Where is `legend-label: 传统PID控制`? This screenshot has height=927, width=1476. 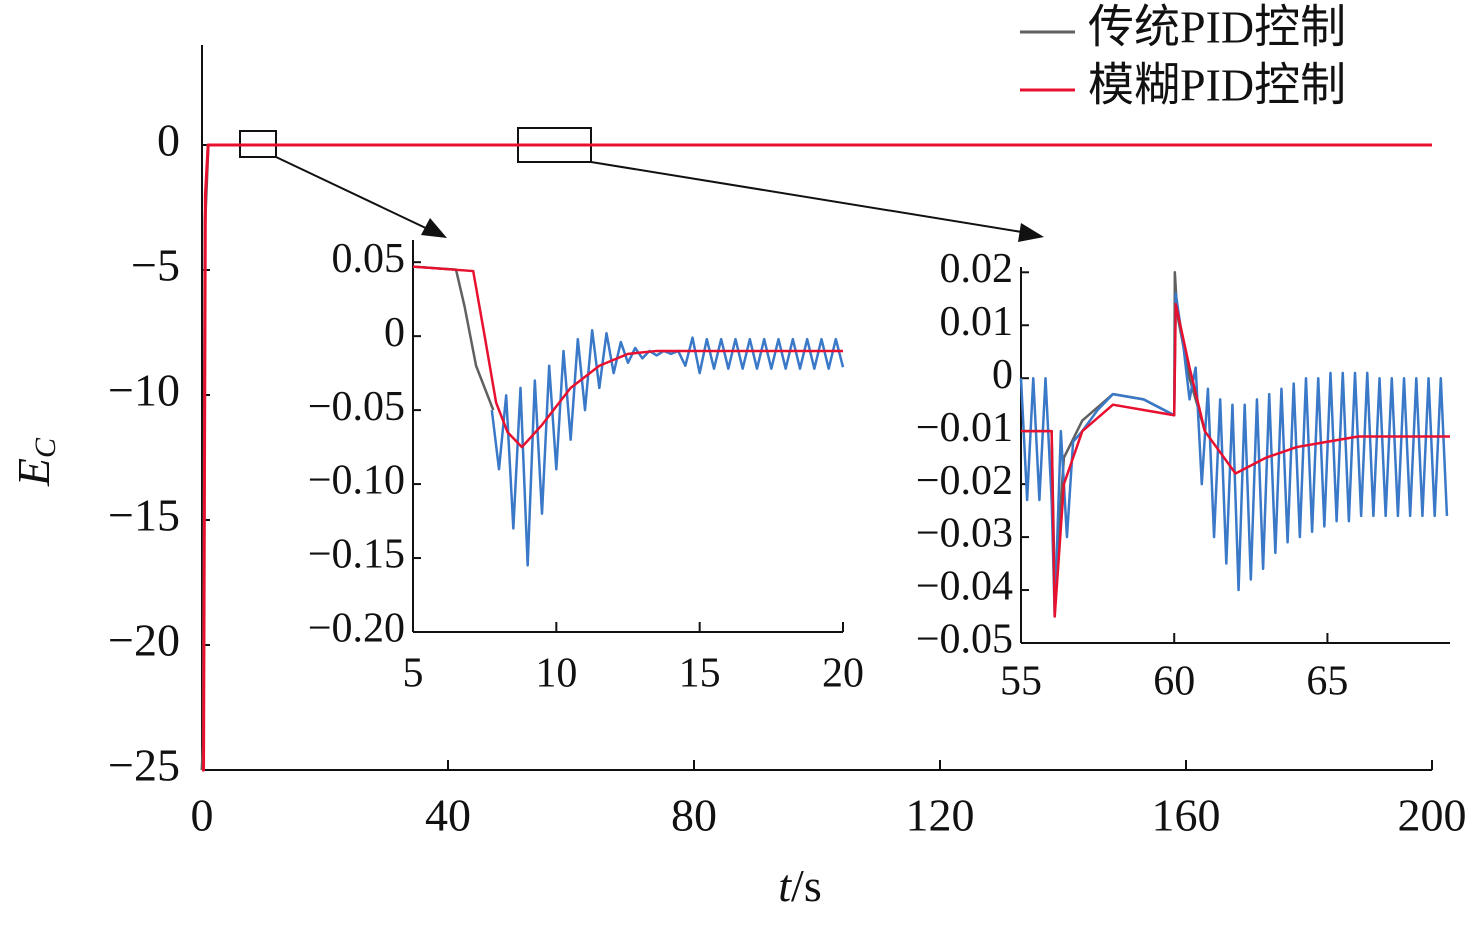
legend-label: 传统PID控制 is located at coordinates (1217, 27).